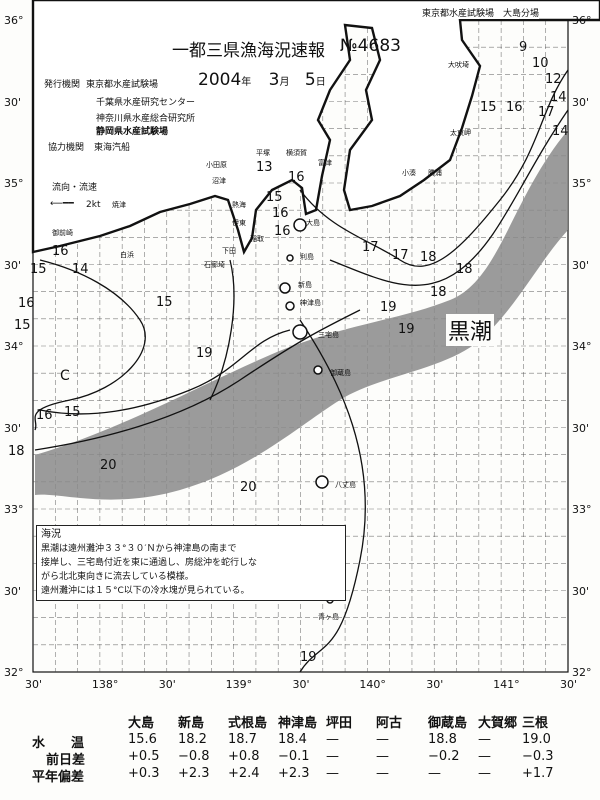  What do you see at coordinates (535, 723) in the screenshot?
I see `column-header: 三根` at bounding box center [535, 723].